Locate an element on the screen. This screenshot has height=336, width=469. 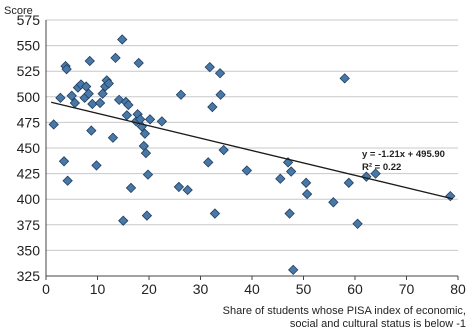
x-tick-label: 10 is located at coordinates (98, 289).